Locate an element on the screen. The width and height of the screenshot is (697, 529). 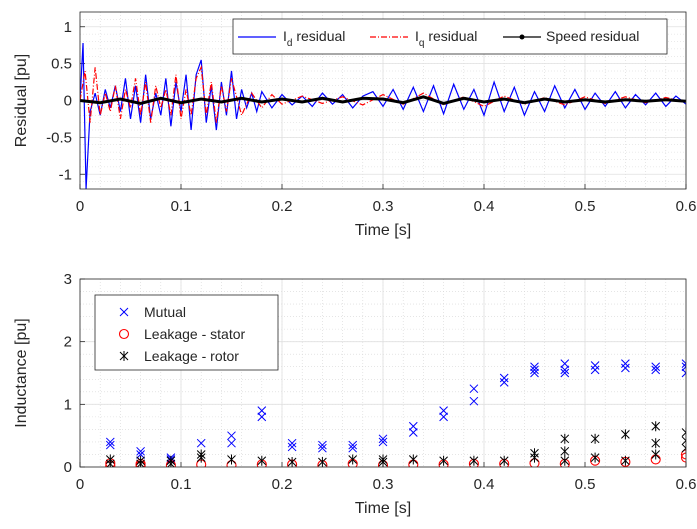
legend-label: Speed residual is located at coordinates (592, 36).